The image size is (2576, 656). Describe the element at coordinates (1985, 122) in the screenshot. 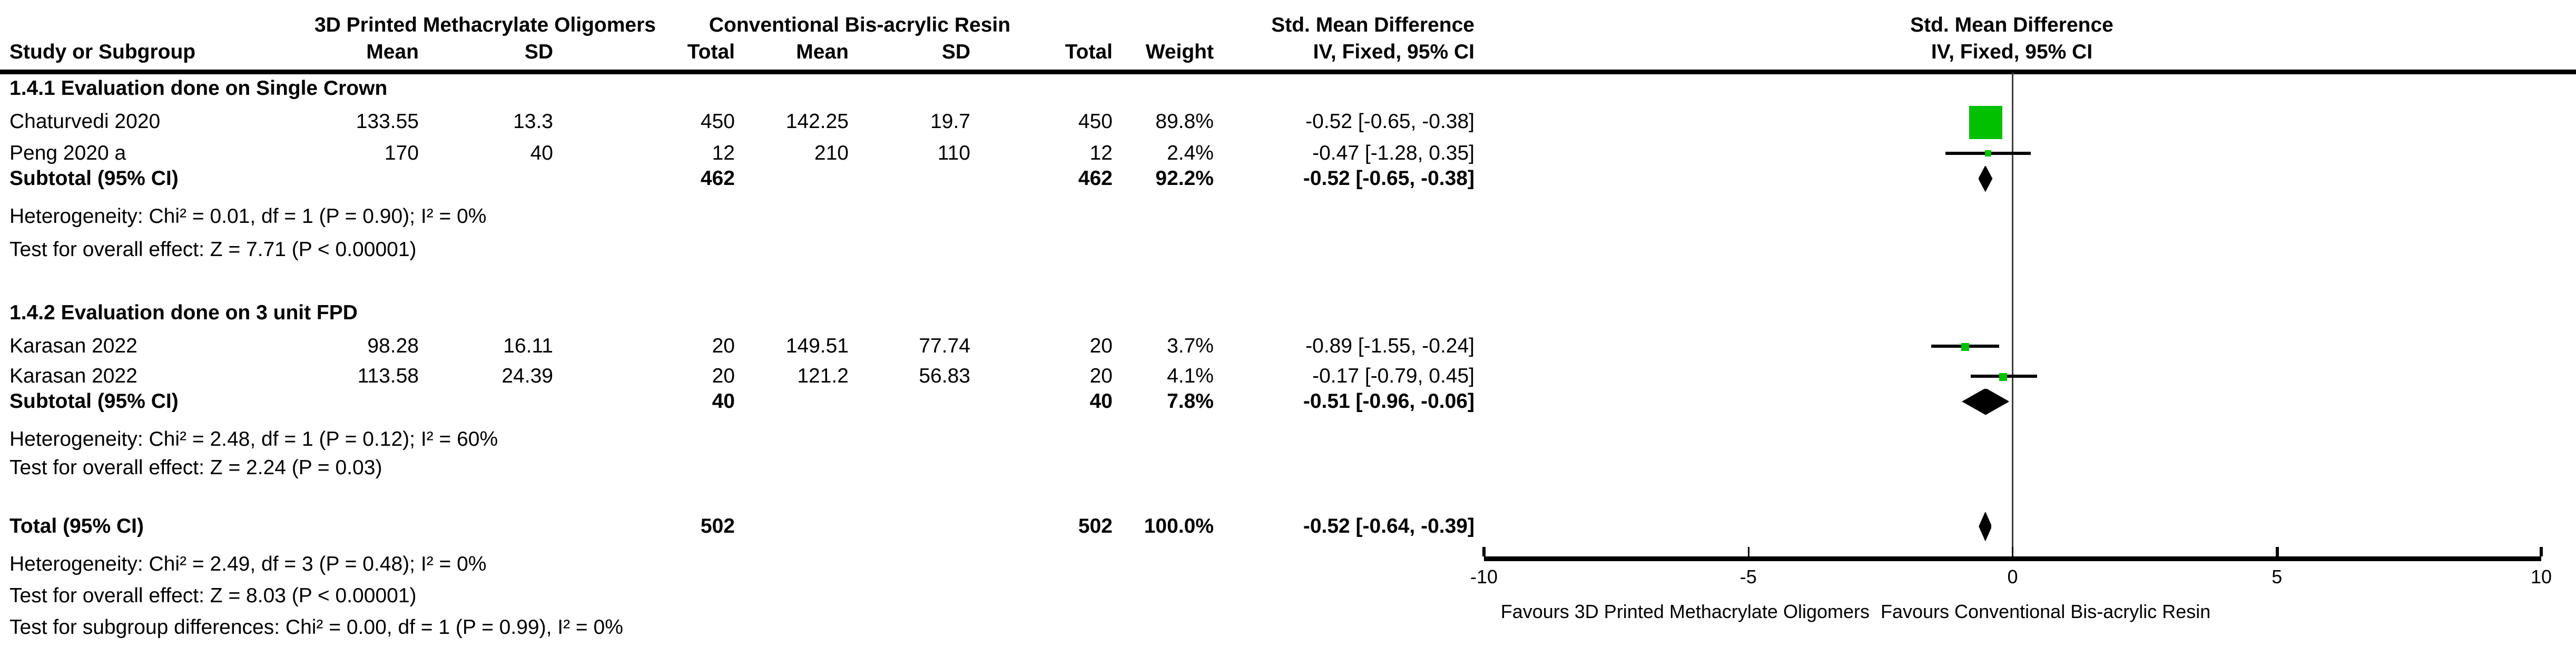

I see `study-marker-chaturvedi-2020` at that location.